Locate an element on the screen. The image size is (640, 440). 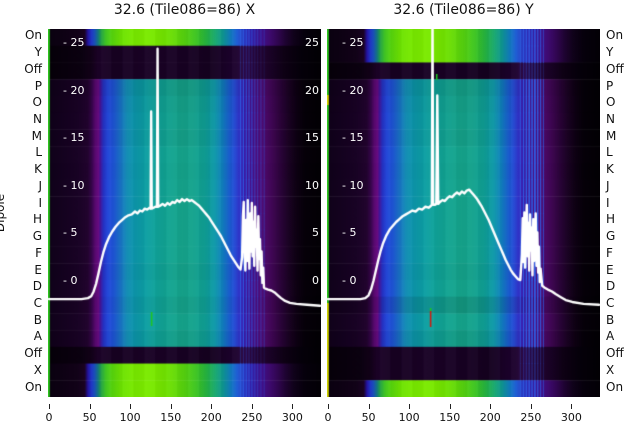
row-label-right: B is located at coordinates (610, 319).